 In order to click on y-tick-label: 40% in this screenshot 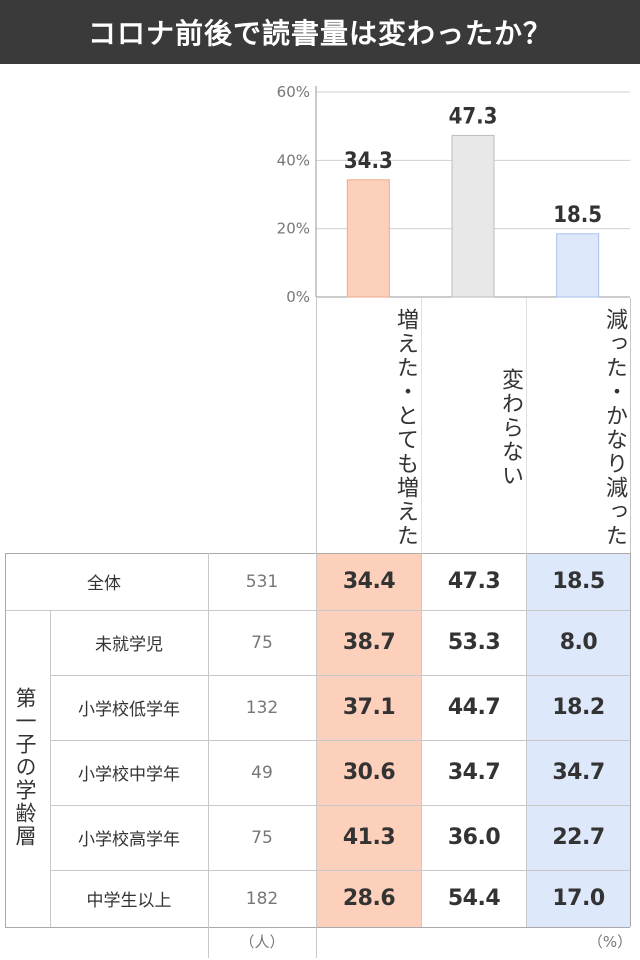, I will do `click(293, 160)`.